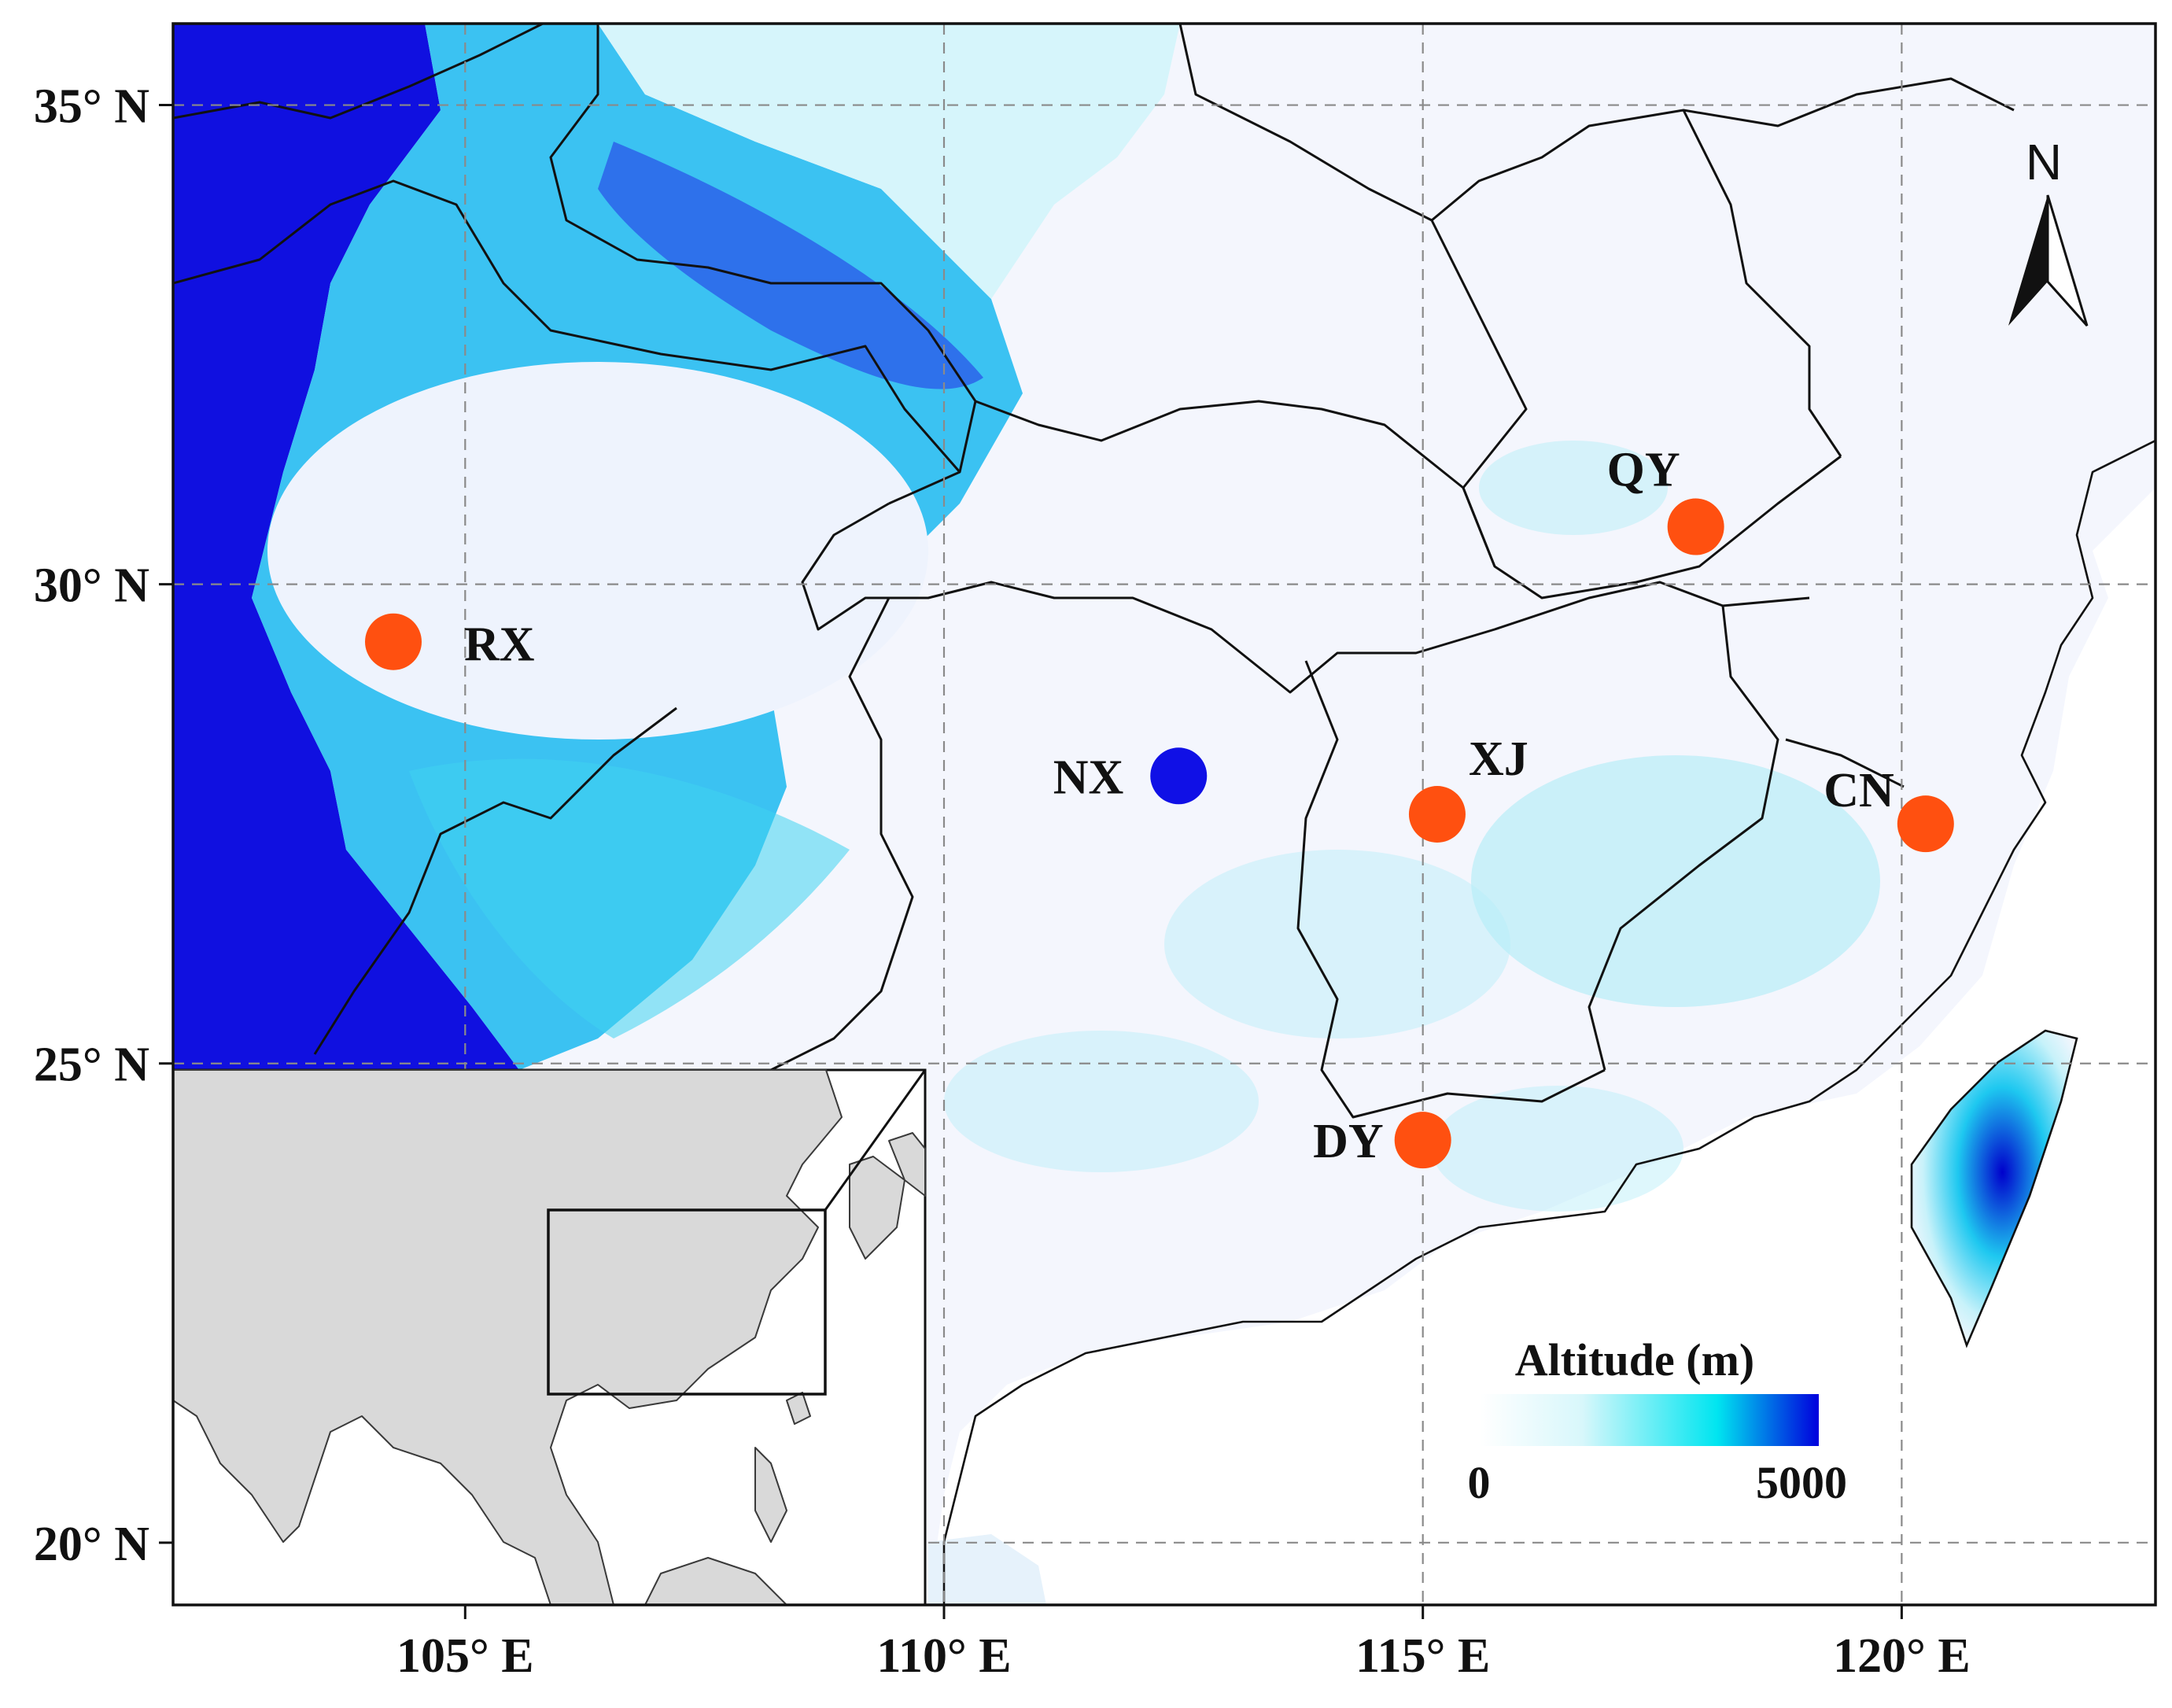 This screenshot has width=2172, height=1708. I want to click on site-label: RX, so click(499, 645).